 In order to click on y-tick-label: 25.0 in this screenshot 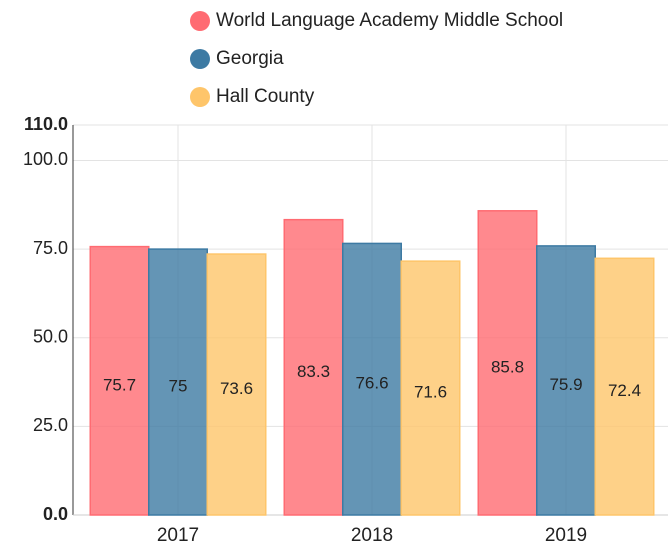, I will do `click(50, 425)`.